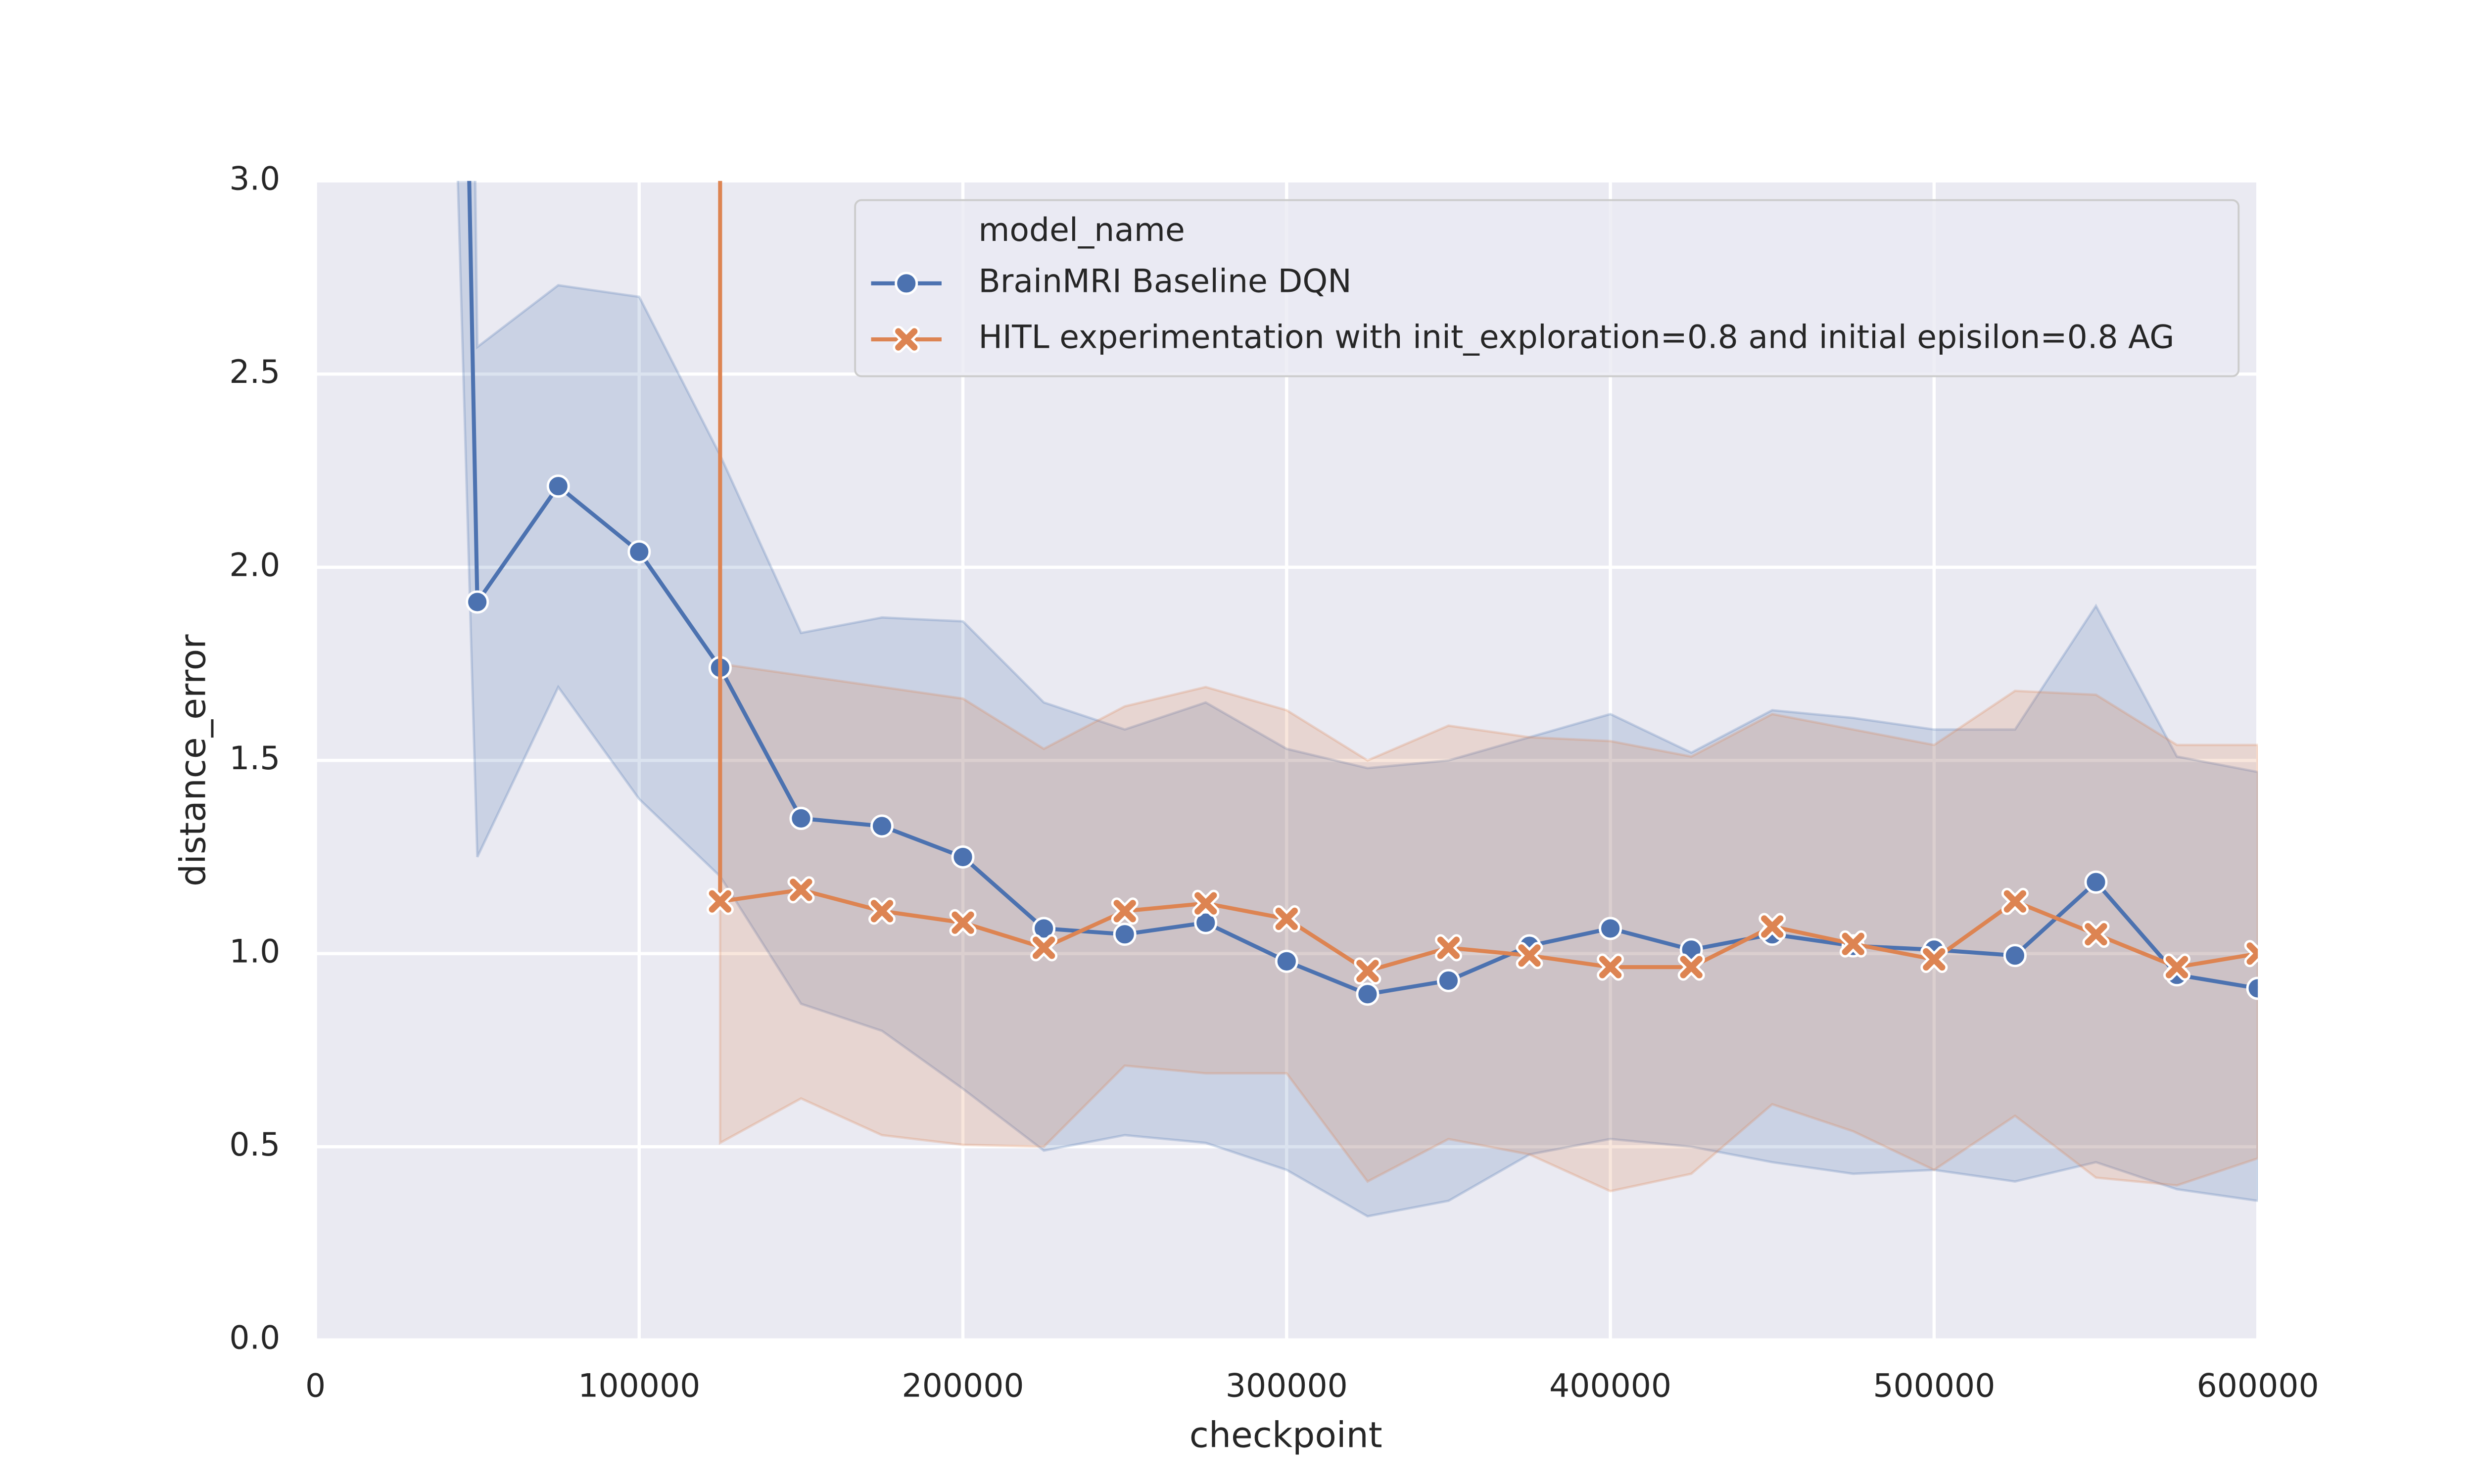 This screenshot has width=2474, height=1484. Describe the element at coordinates (1165, 281) in the screenshot. I see `legend-label: BrainMRI Baseline DQN` at that location.